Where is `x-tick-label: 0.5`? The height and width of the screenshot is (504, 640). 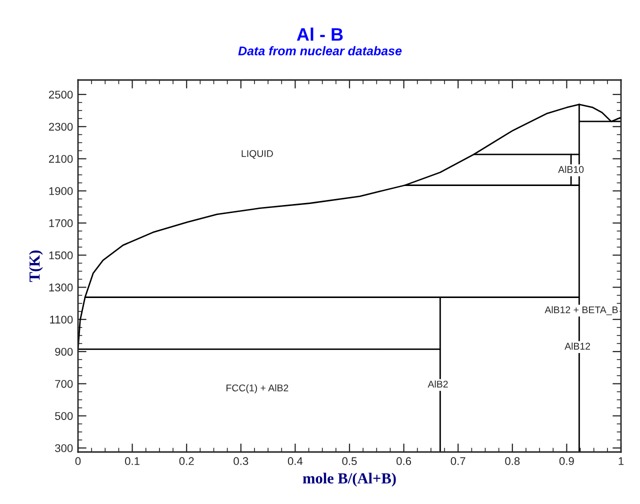
x-tick-label: 0.5 is located at coordinates (349, 461).